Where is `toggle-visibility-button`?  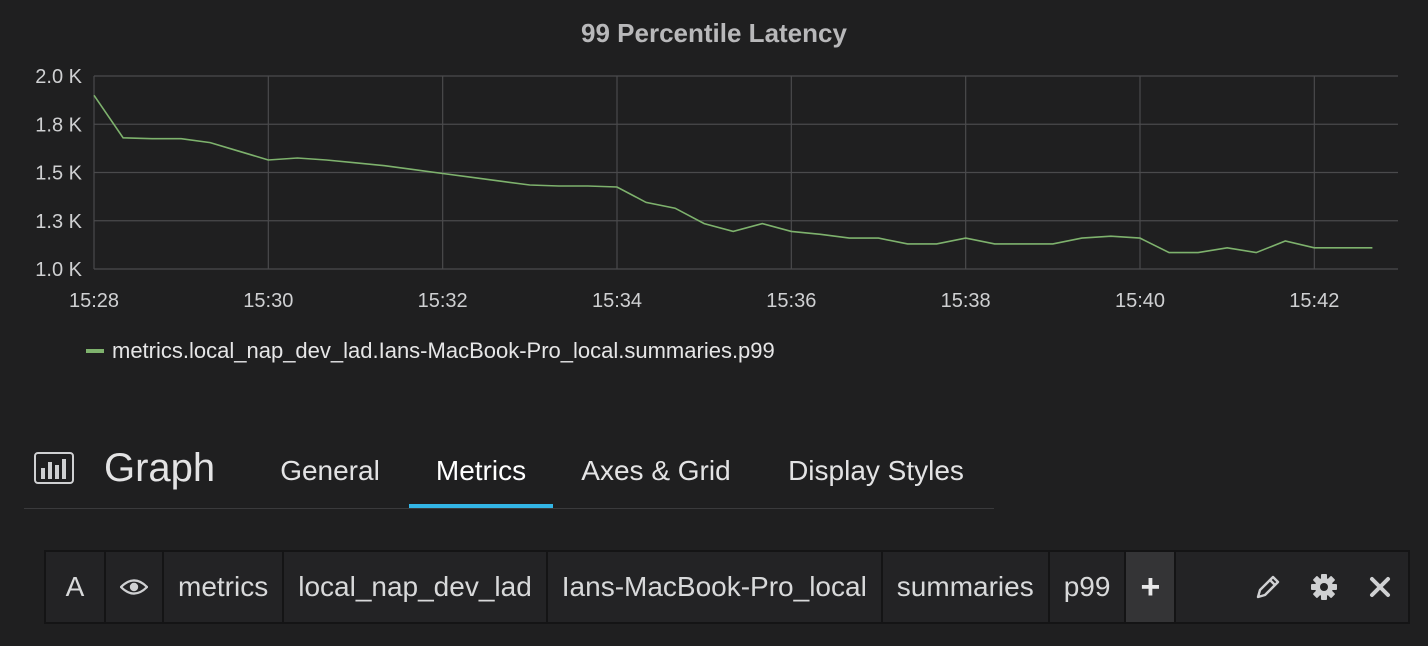
toggle-visibility-button is located at coordinates (135, 587).